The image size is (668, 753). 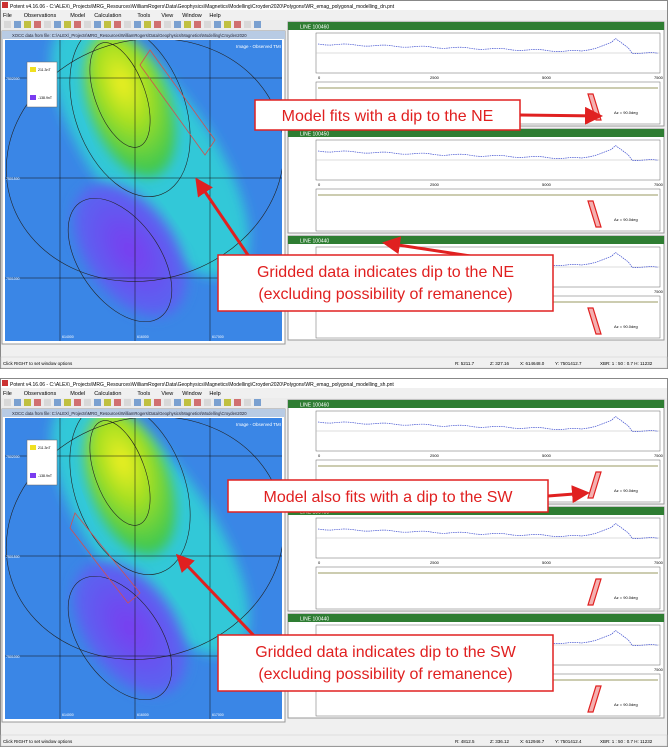 I want to click on model-plot, so click(x=488, y=588).